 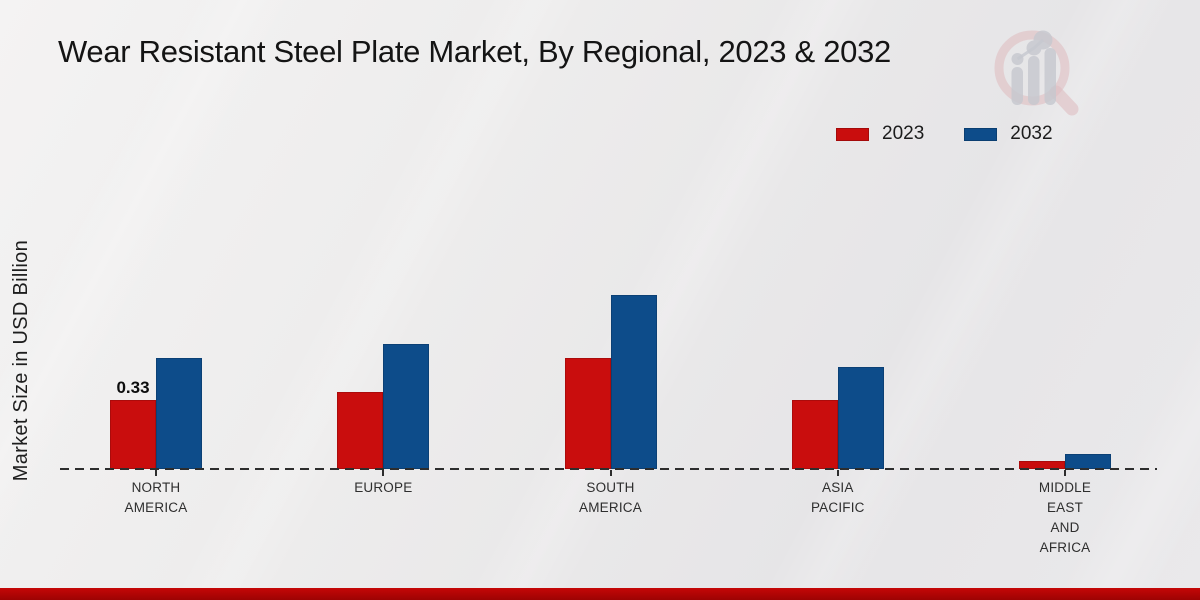 I want to click on bar-2023-south-america, so click(x=587, y=413).